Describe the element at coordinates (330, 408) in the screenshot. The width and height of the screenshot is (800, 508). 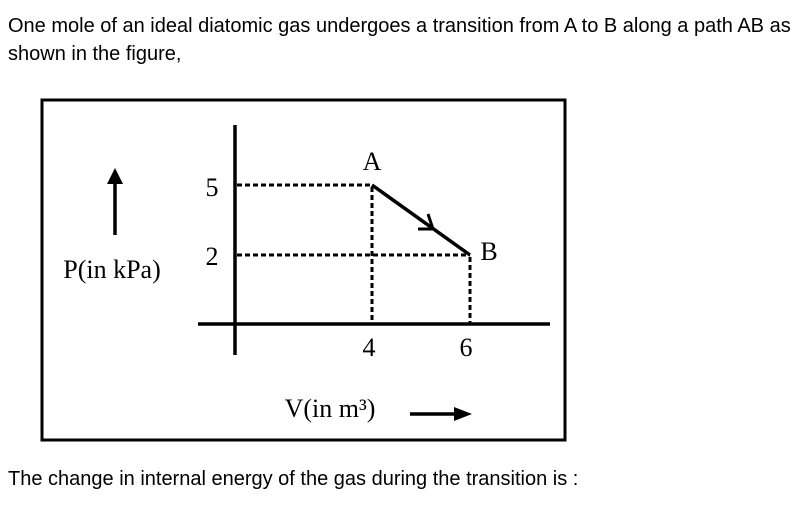
I see `x-label: V(in m³)` at that location.